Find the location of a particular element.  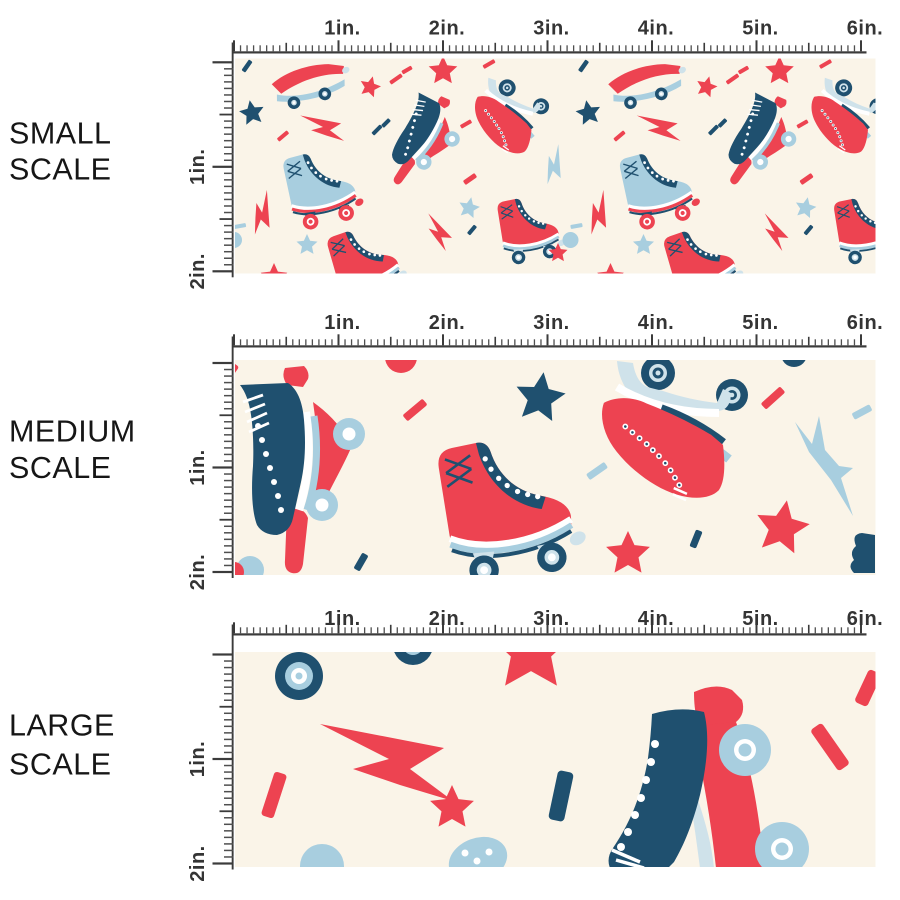

svg-text: SMALL is located at coordinates (60, 134).